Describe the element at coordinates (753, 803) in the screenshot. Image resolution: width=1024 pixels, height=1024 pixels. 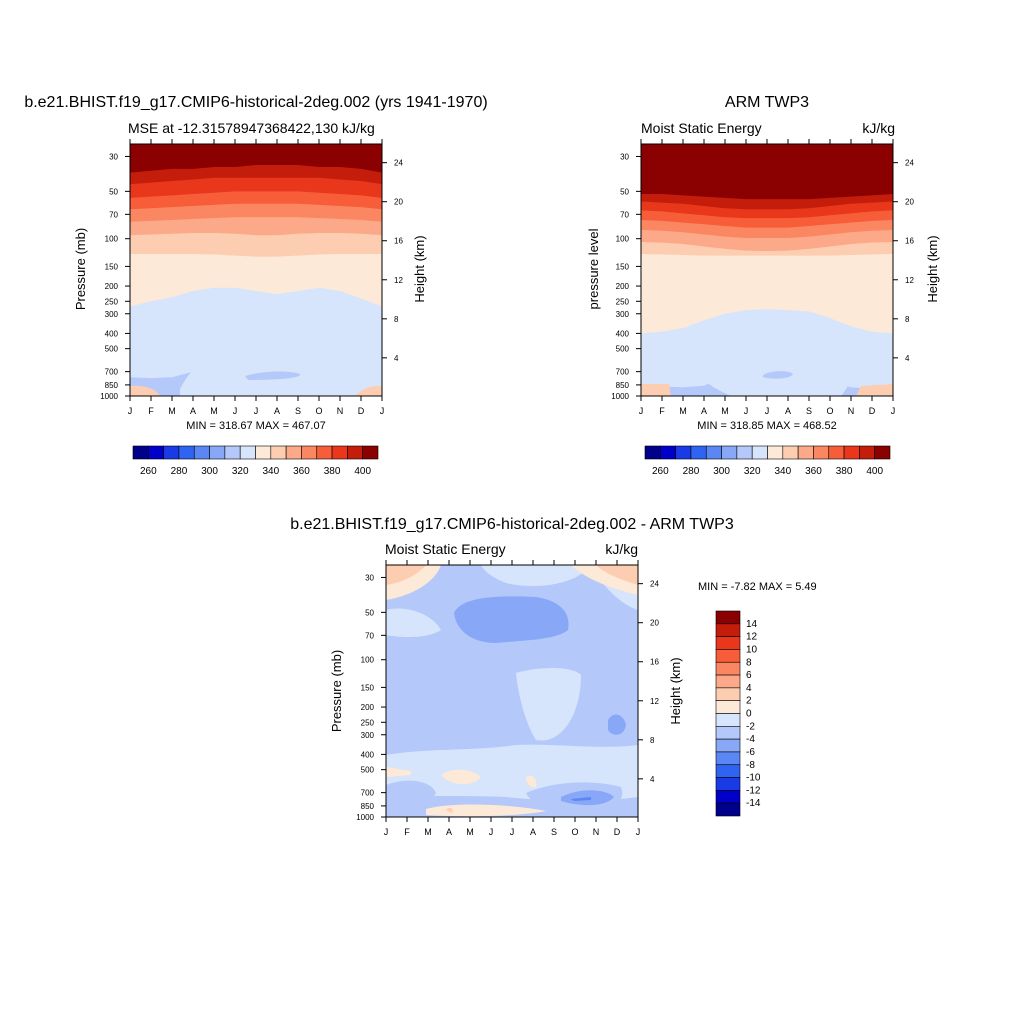
I see `colorbar-label: -14` at that location.